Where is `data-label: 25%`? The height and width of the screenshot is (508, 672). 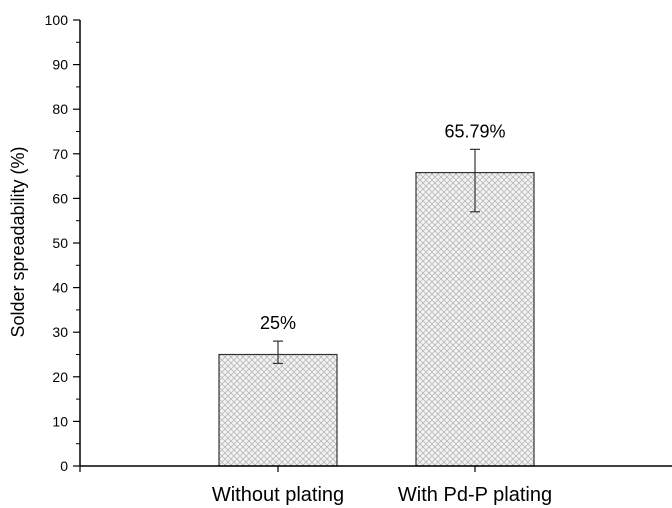
data-label: 25% is located at coordinates (278, 323).